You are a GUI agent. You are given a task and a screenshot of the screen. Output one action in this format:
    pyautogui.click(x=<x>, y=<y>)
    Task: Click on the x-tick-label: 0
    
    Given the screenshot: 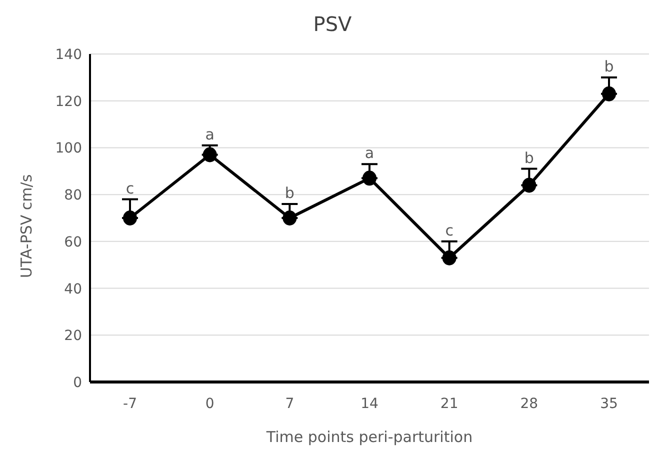 What is the action you would take?
    pyautogui.click(x=209, y=404)
    